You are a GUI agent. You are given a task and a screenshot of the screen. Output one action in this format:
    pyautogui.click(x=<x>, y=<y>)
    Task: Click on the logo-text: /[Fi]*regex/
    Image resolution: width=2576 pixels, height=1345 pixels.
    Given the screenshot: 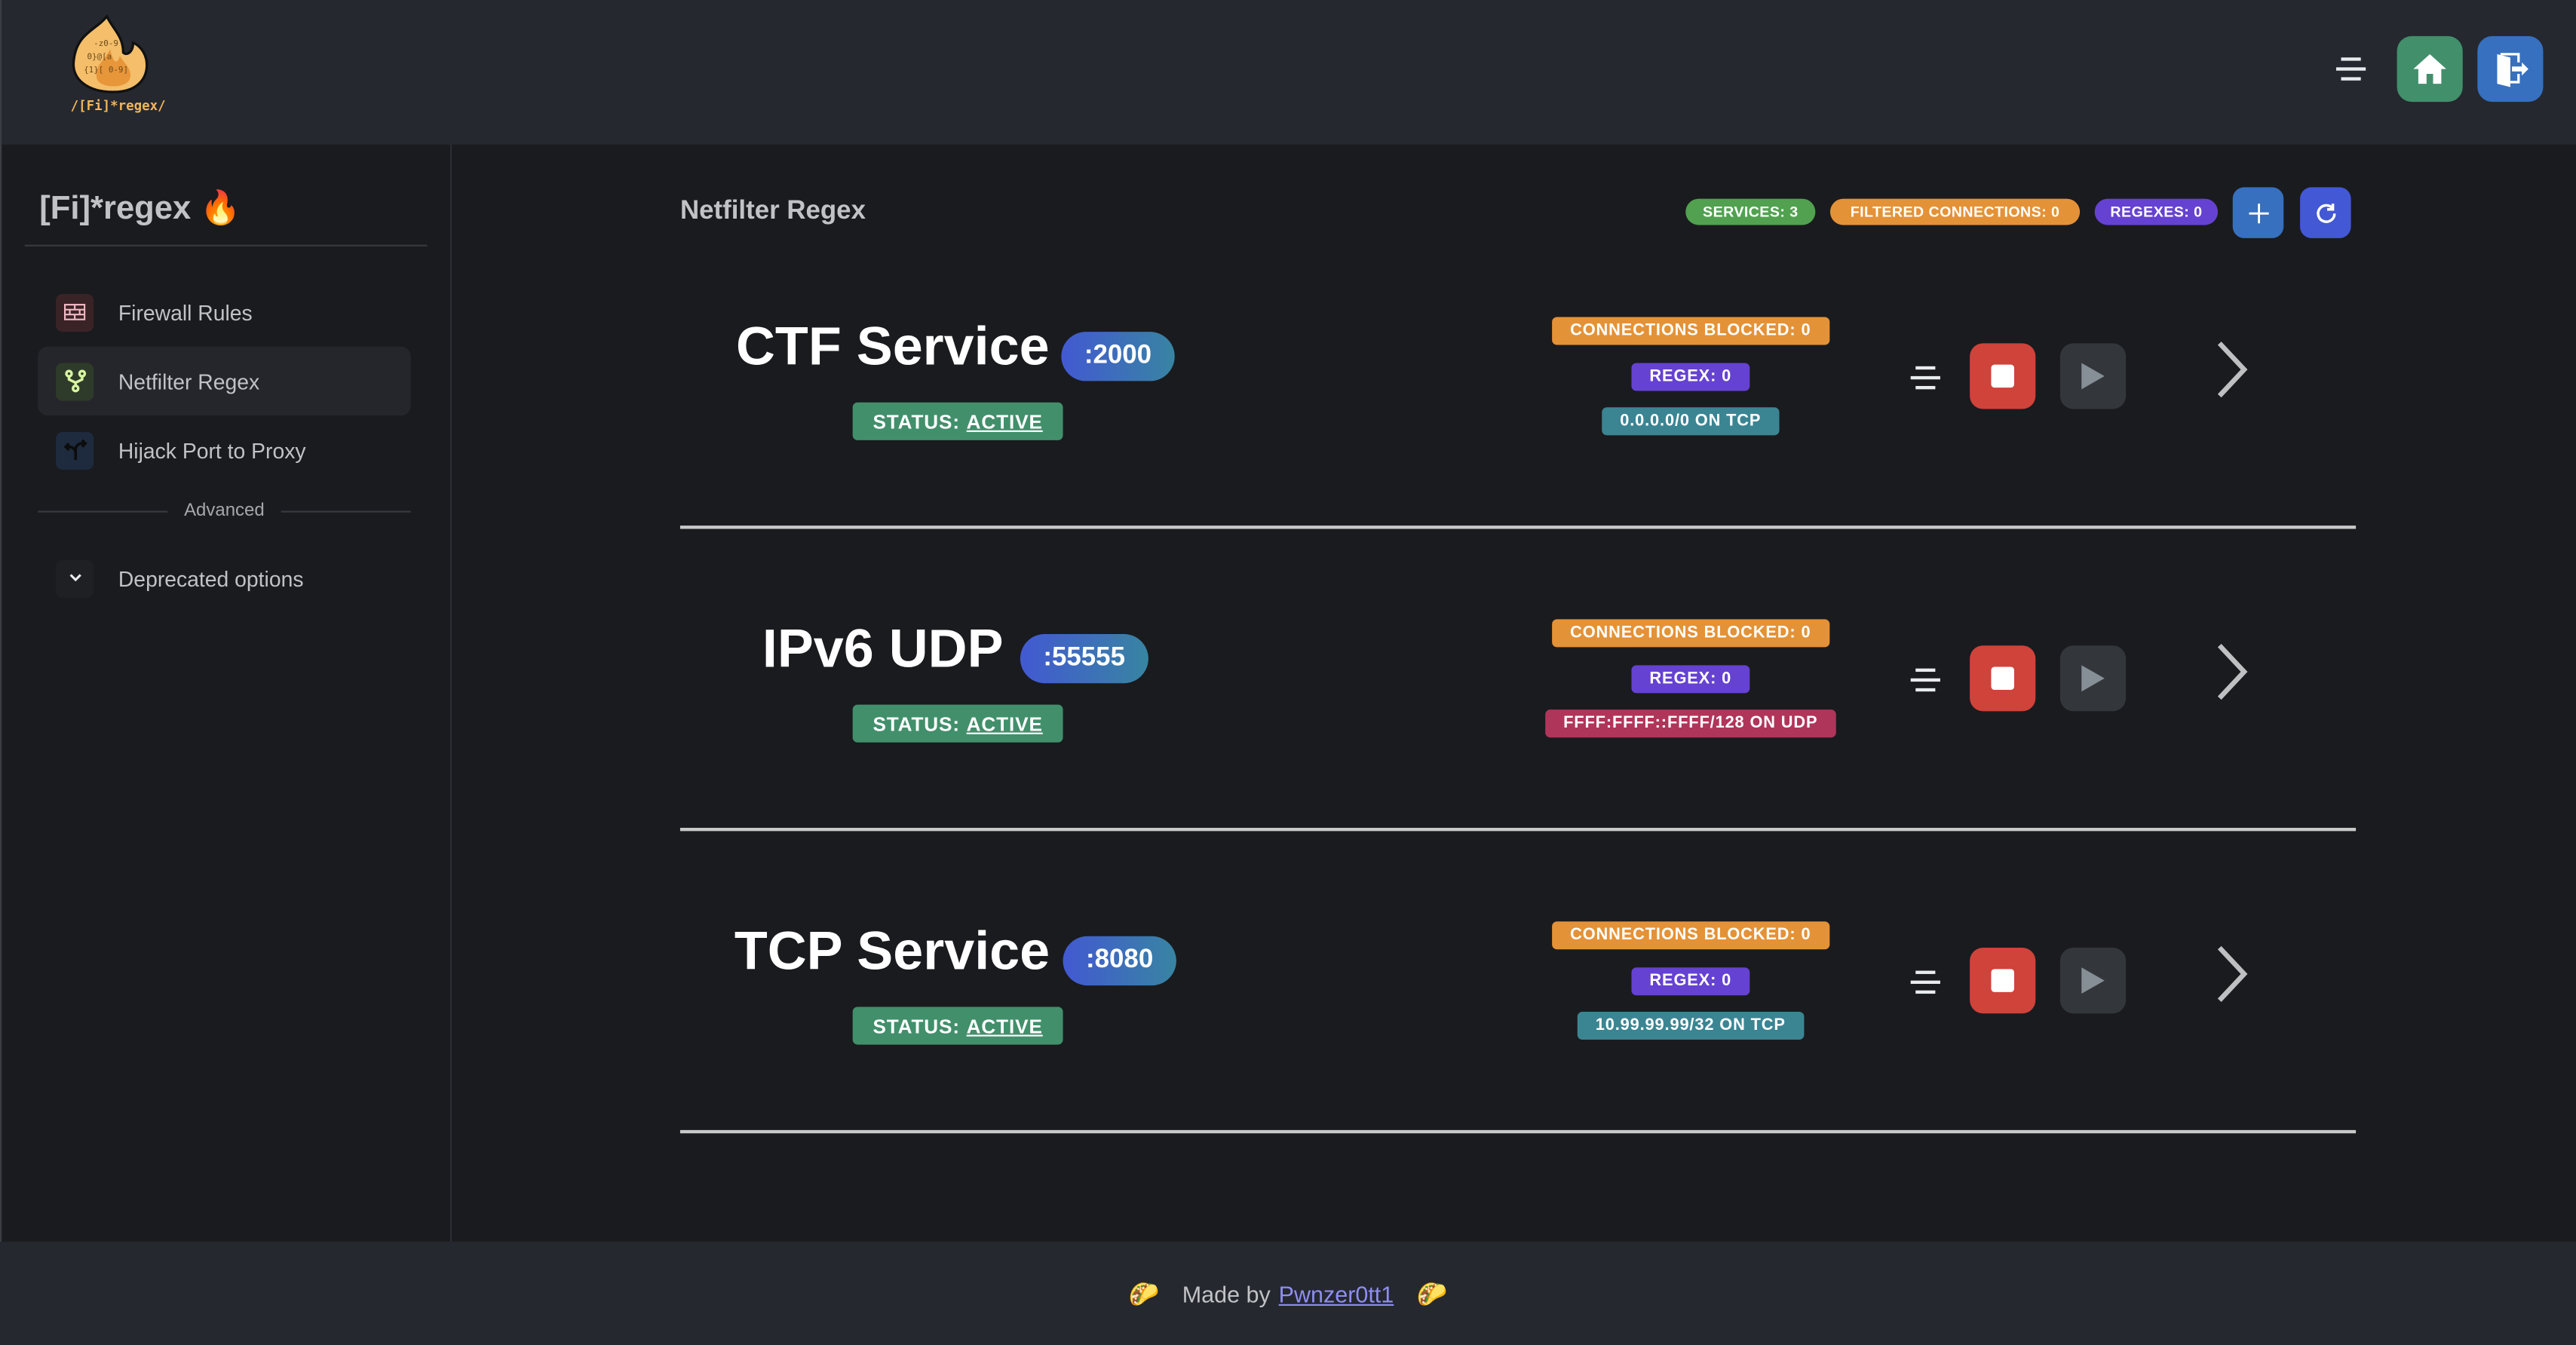 What is the action you would take?
    pyautogui.click(x=118, y=106)
    